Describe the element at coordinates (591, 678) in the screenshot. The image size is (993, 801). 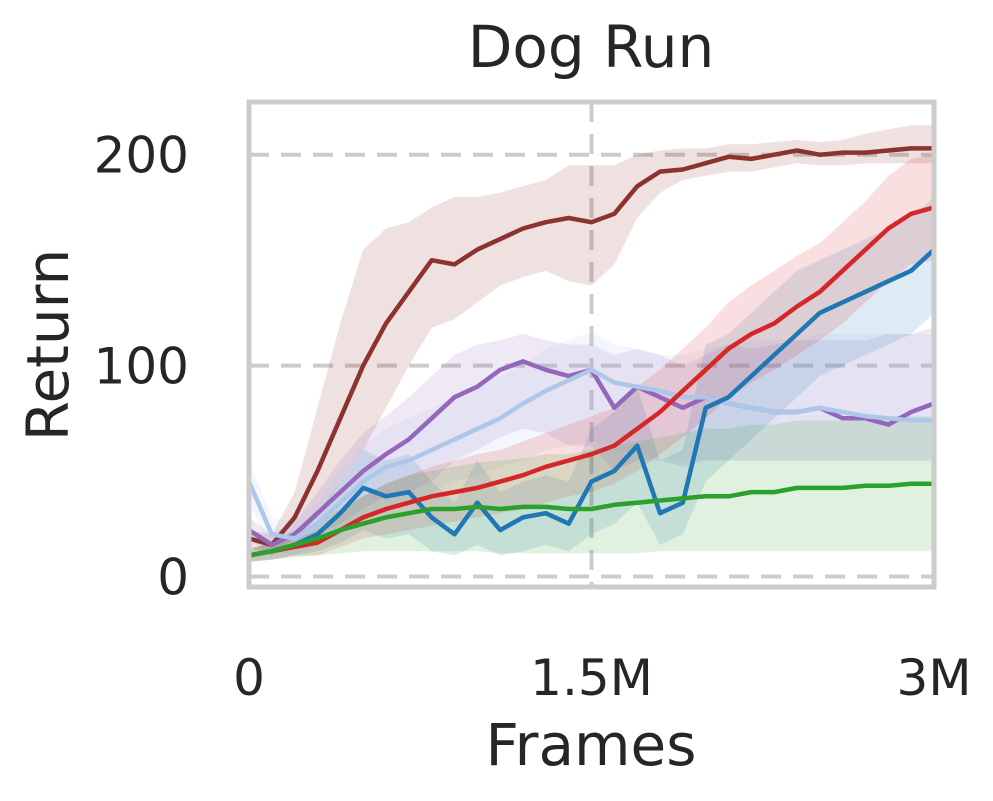
I see `x-tick-label-1: 1.5M` at that location.